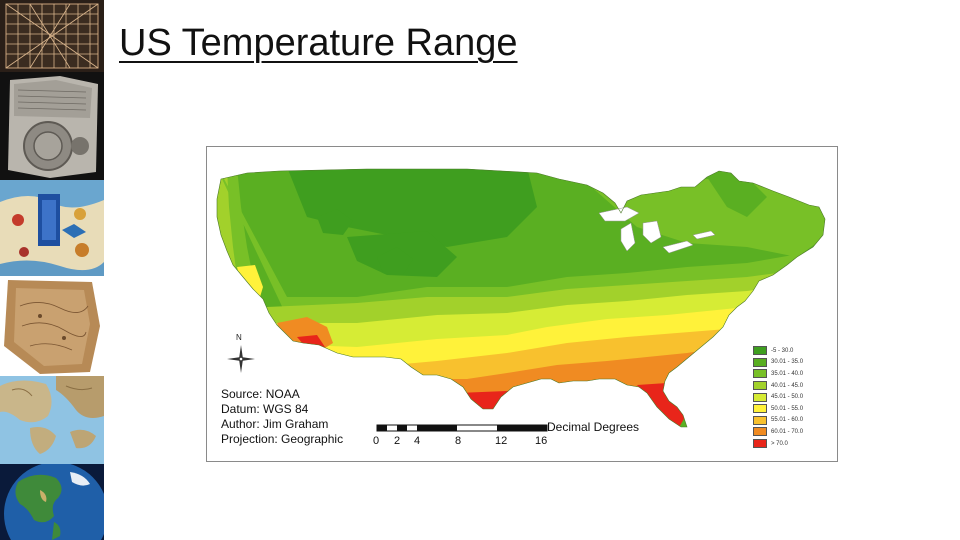  What do you see at coordinates (501, 441) in the screenshot?
I see `scale-tick-label: 12` at bounding box center [501, 441].